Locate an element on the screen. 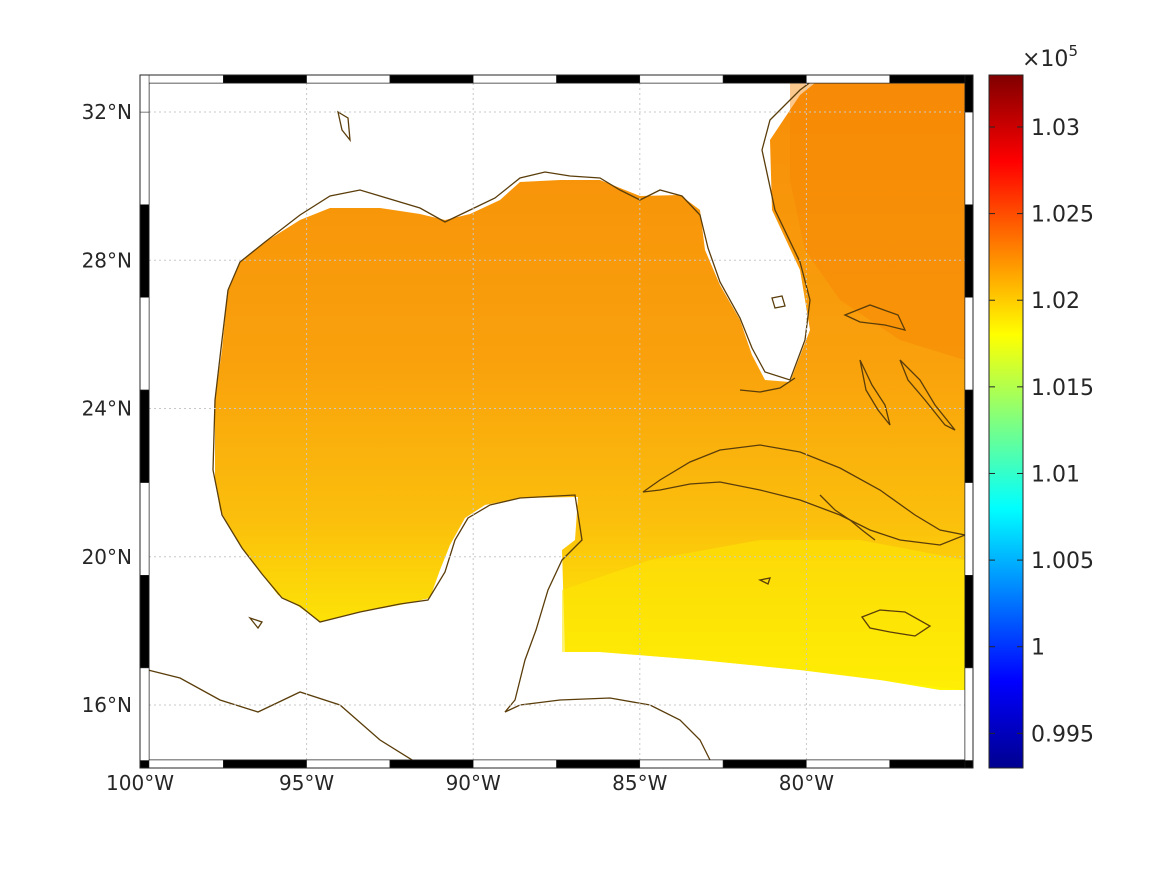 The width and height of the screenshot is (1167, 879). lat-label: 24°N is located at coordinates (107, 409).